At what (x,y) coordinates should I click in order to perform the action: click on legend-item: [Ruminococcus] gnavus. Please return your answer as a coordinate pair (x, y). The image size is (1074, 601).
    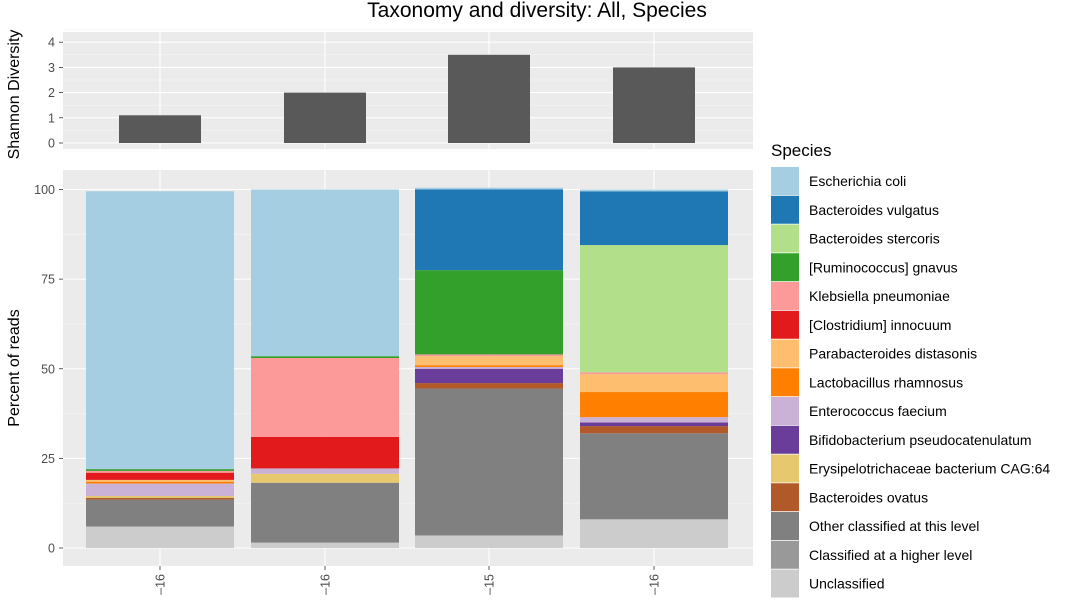
    Looking at the image, I should click on (864, 267).